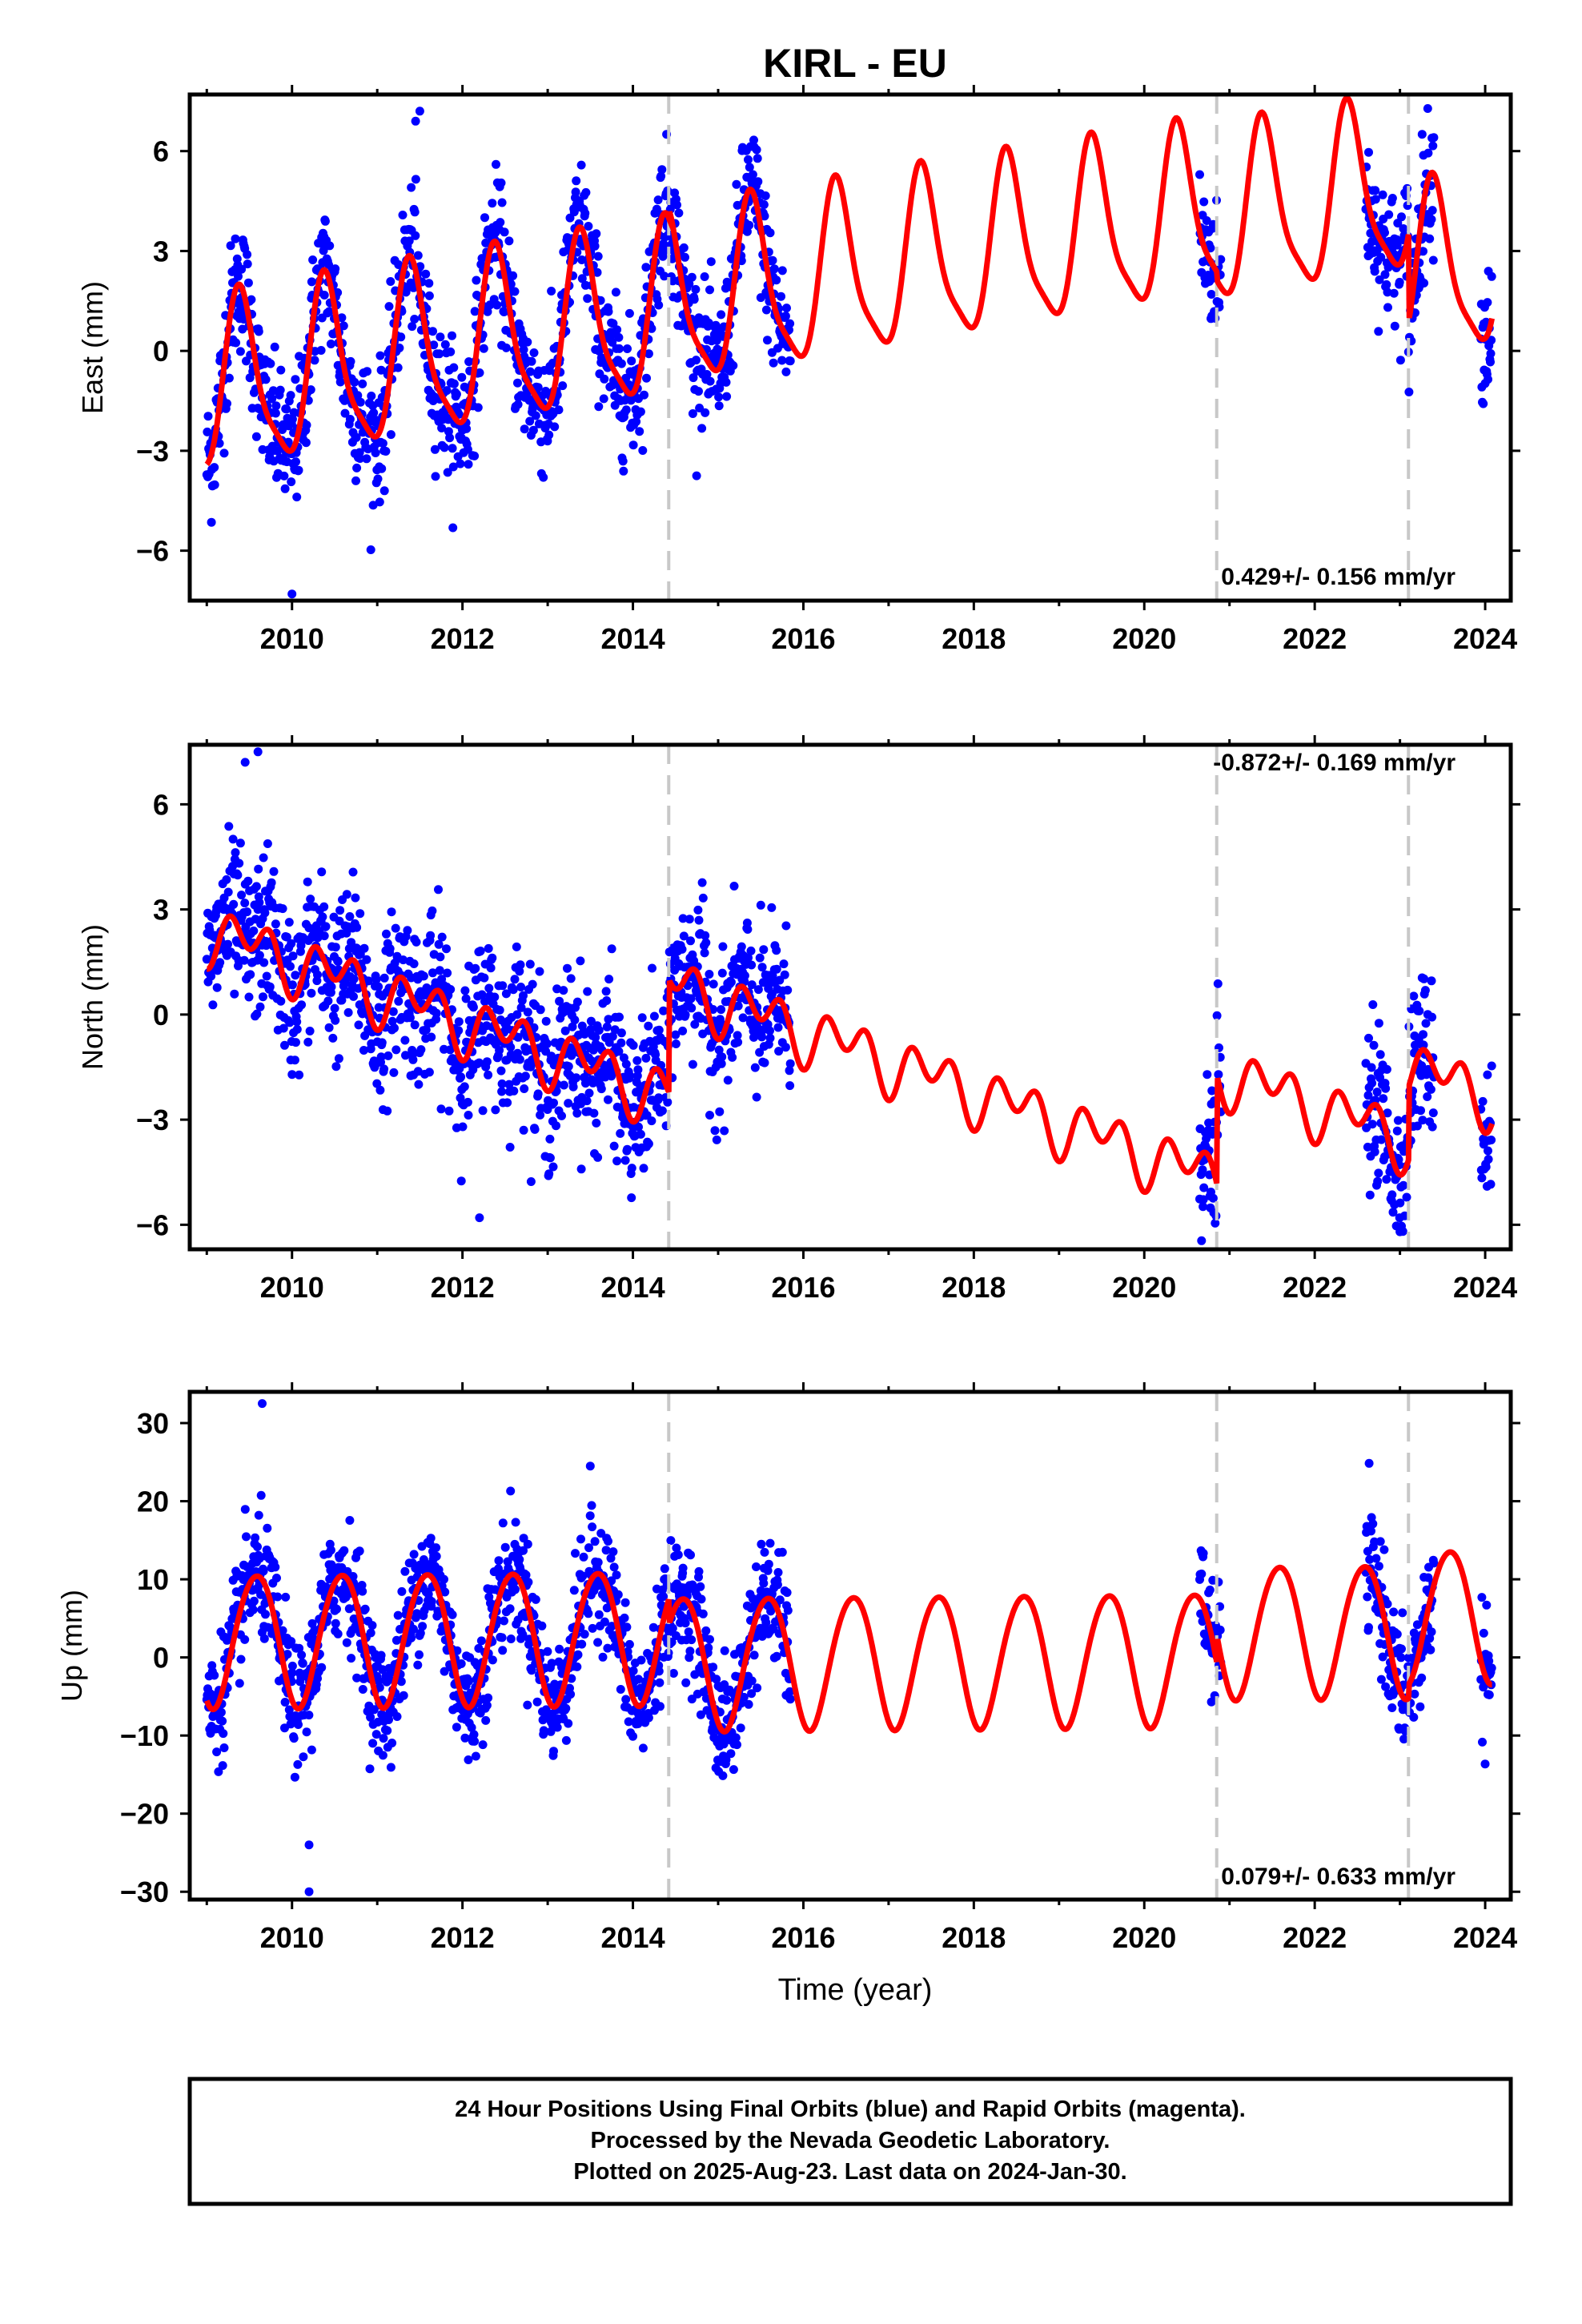 The height and width of the screenshot is (2324, 1582). I want to click on y-tick-label: 0, so click(161, 351).